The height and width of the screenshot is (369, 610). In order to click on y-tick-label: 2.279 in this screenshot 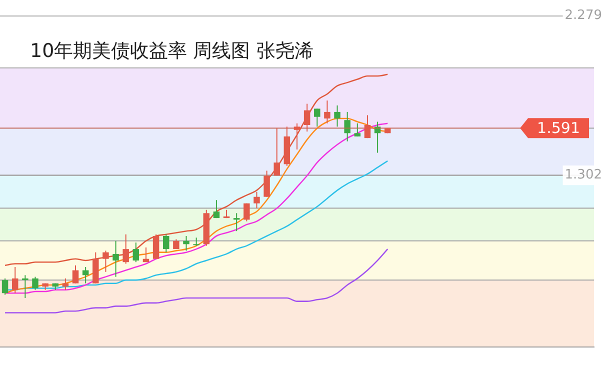, I will do `click(583, 16)`.